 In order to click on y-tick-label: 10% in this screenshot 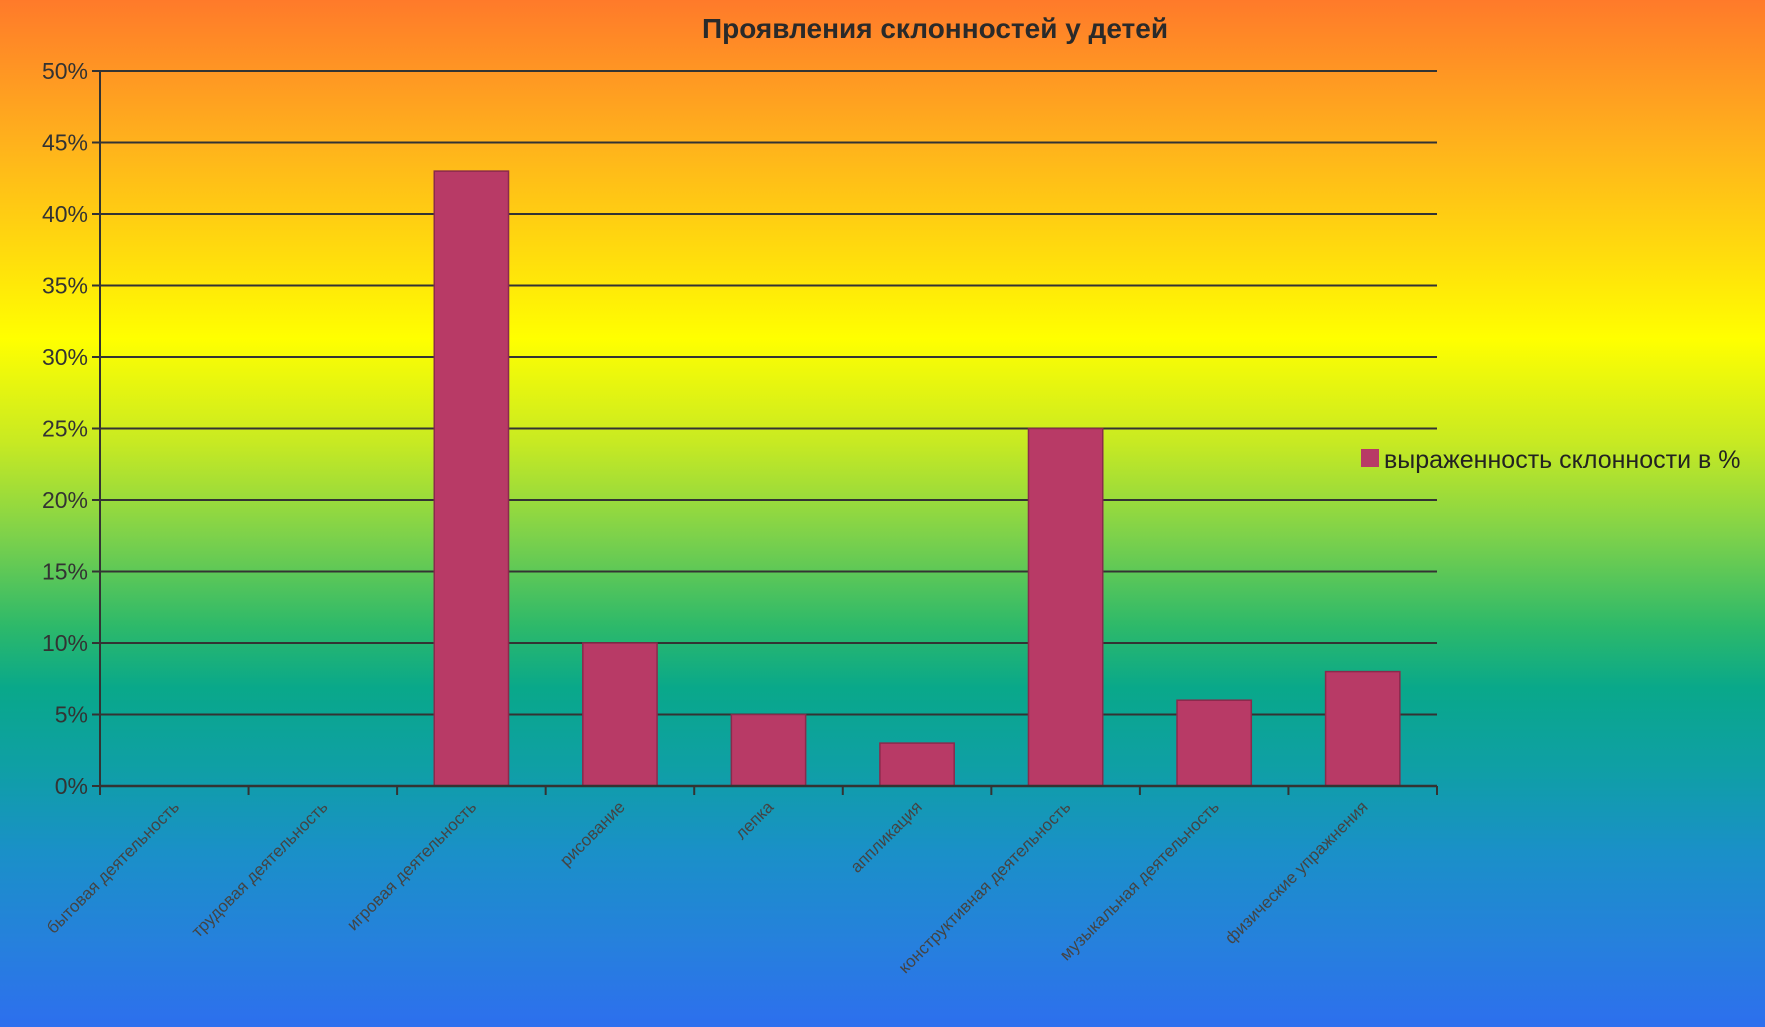, I will do `click(65, 643)`.